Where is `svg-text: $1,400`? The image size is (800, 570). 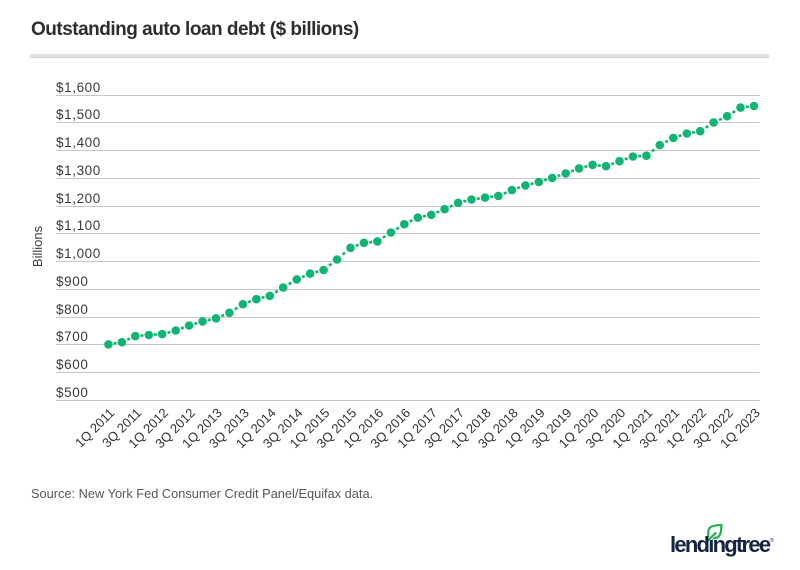 svg-text: $1,400 is located at coordinates (78, 142).